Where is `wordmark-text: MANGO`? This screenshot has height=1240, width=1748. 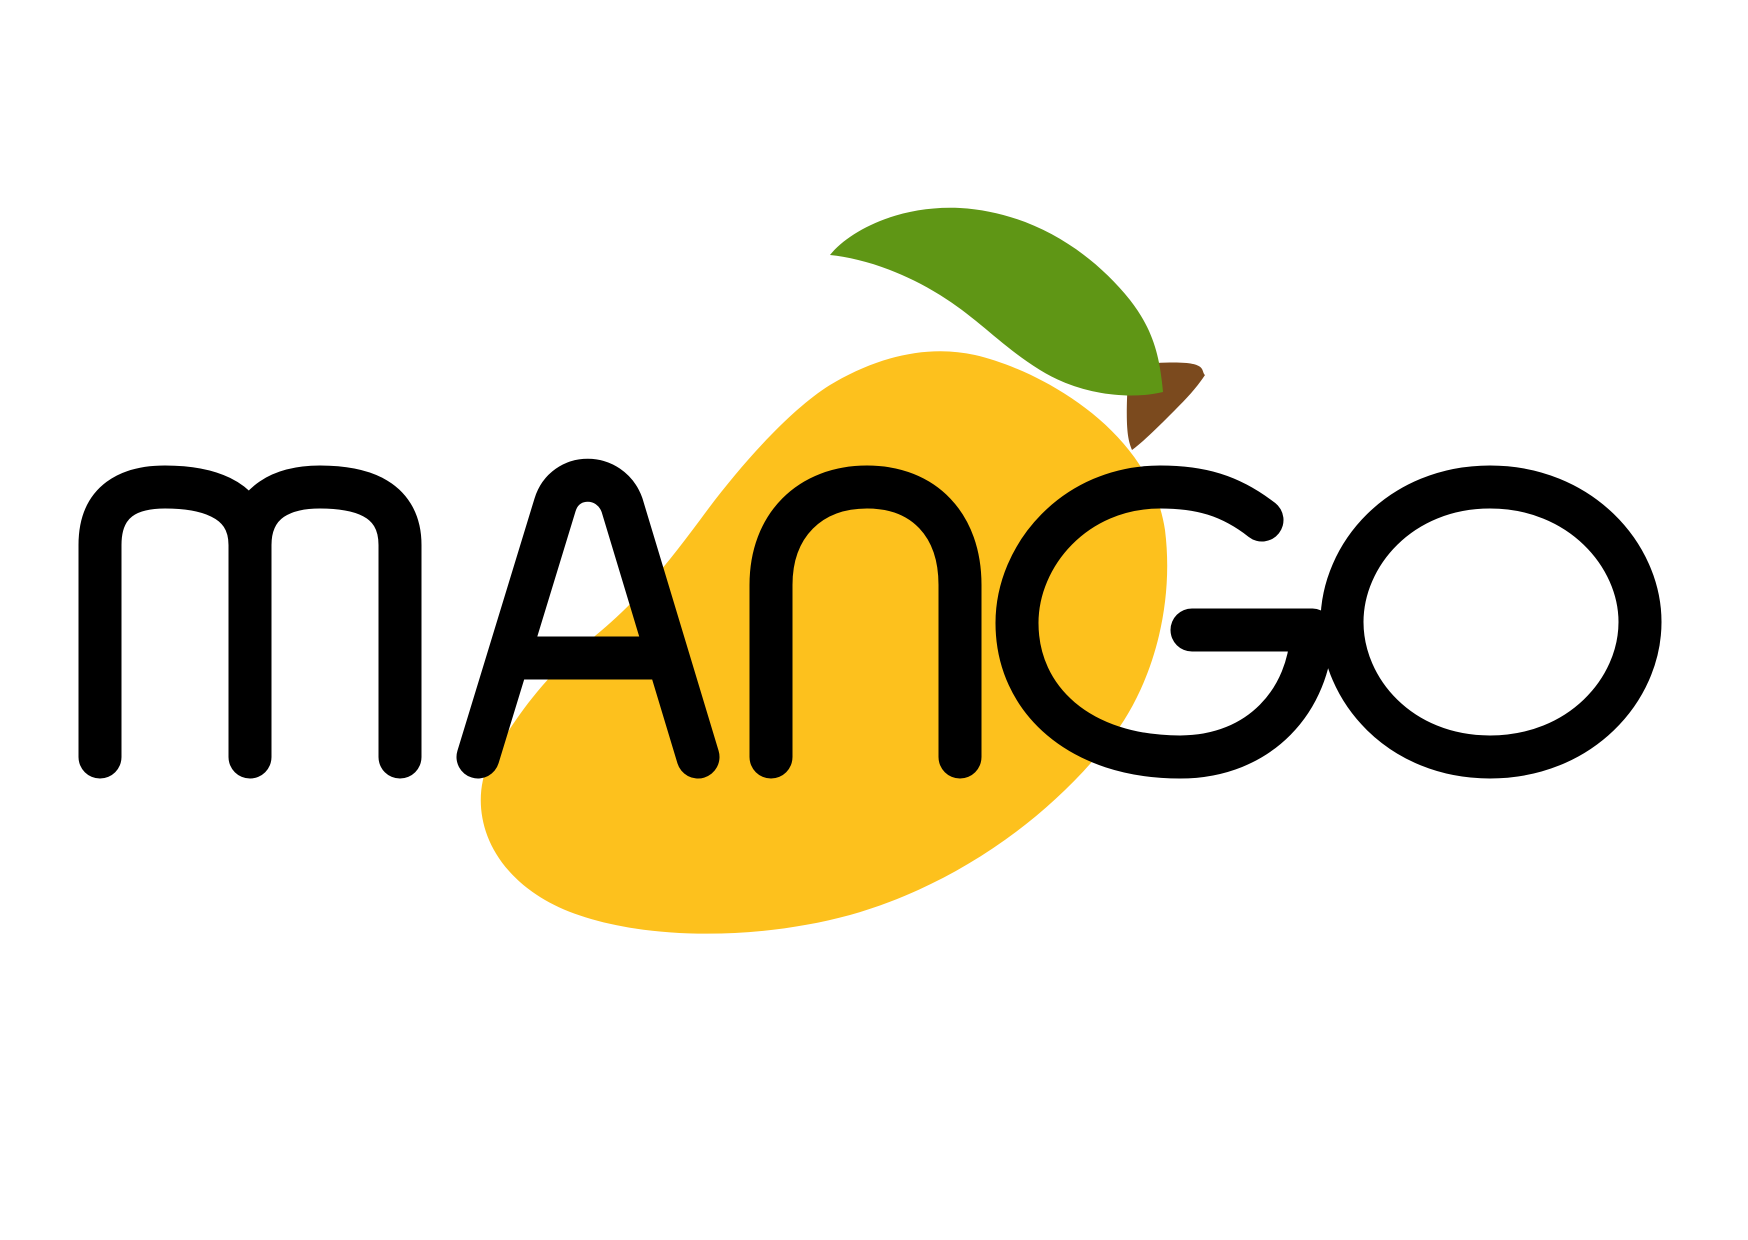
wordmark-text: MANGO is located at coordinates (874, 777).